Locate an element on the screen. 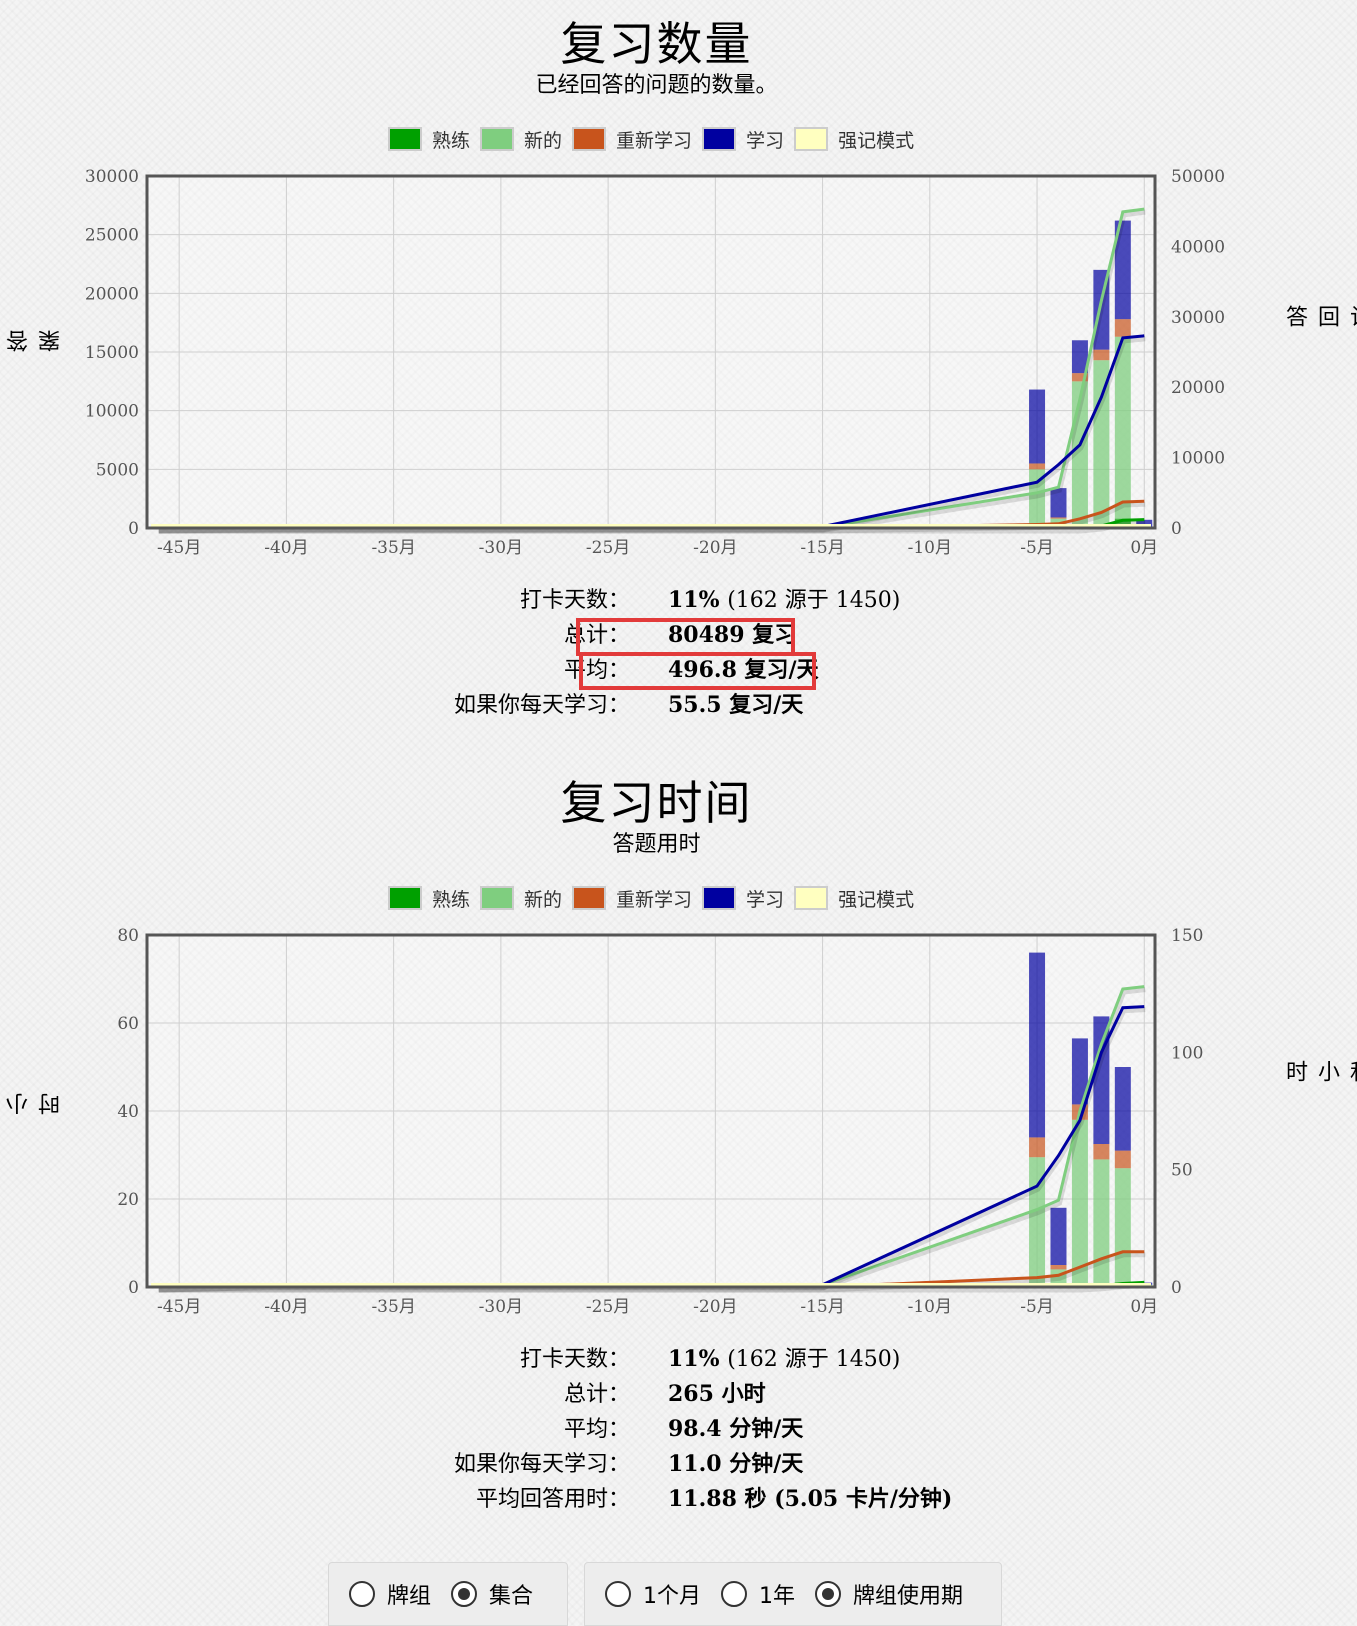  reviews-legend: 熟练 新的 重新学习 学习 强记模式 is located at coordinates (656, 139).